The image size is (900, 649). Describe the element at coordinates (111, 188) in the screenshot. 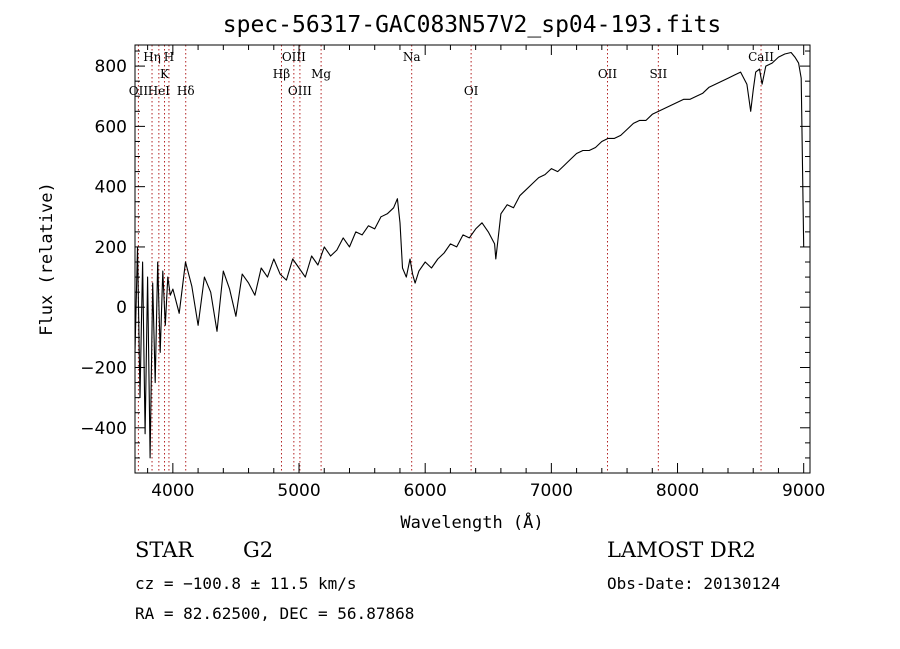

I see `y-tick-label: 400` at that location.